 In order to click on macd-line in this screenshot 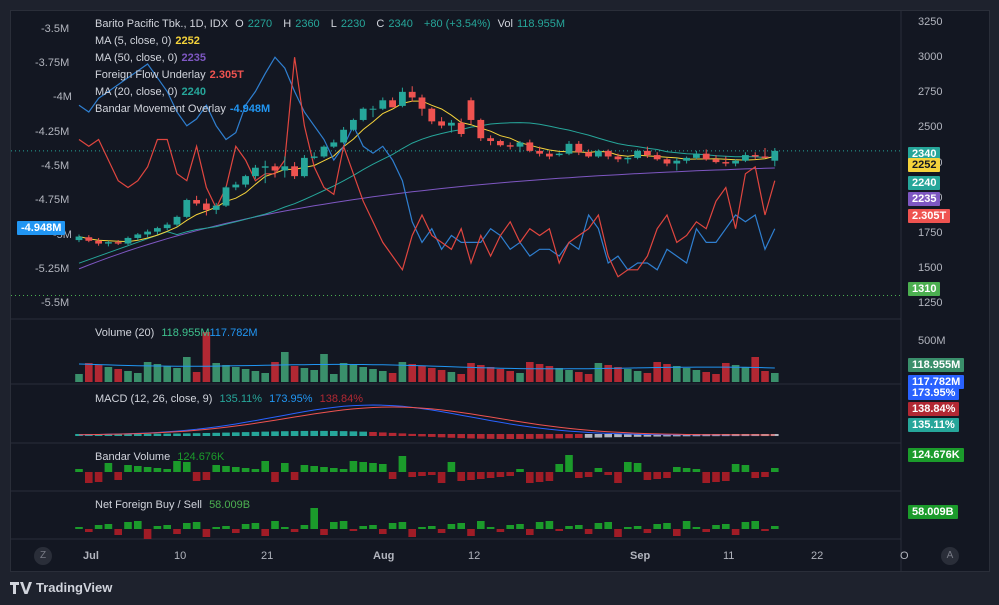, I will do `click(426, 420)`.